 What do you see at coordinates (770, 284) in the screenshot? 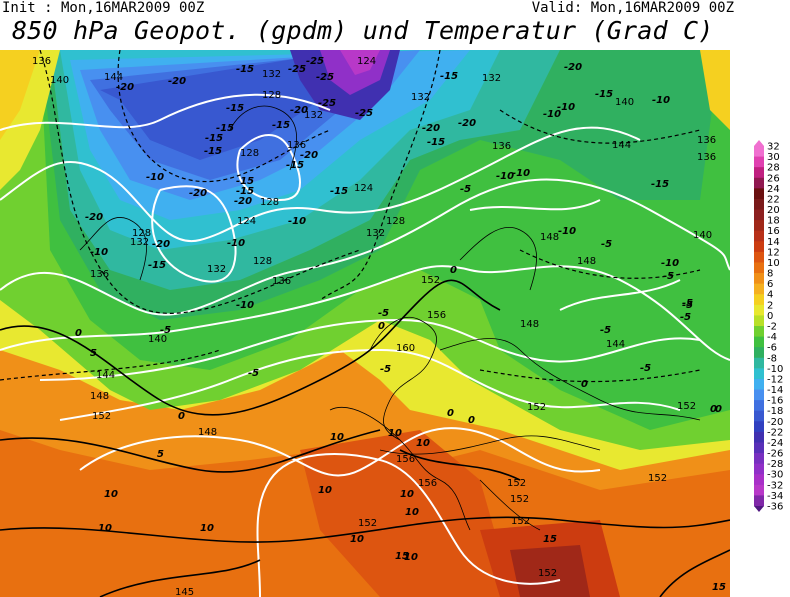
I see `colorbar-label: 6` at bounding box center [770, 284].